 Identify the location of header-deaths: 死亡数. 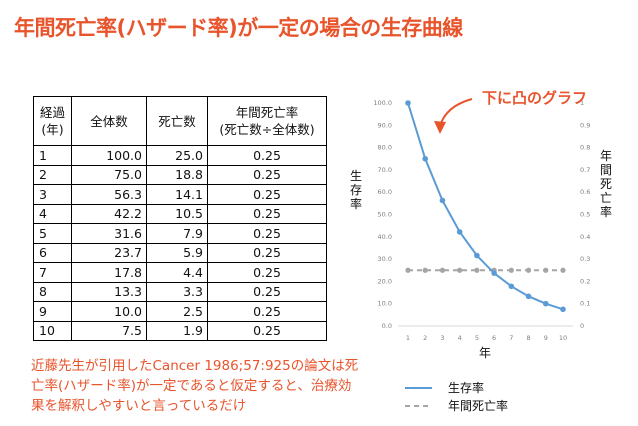
(177, 121).